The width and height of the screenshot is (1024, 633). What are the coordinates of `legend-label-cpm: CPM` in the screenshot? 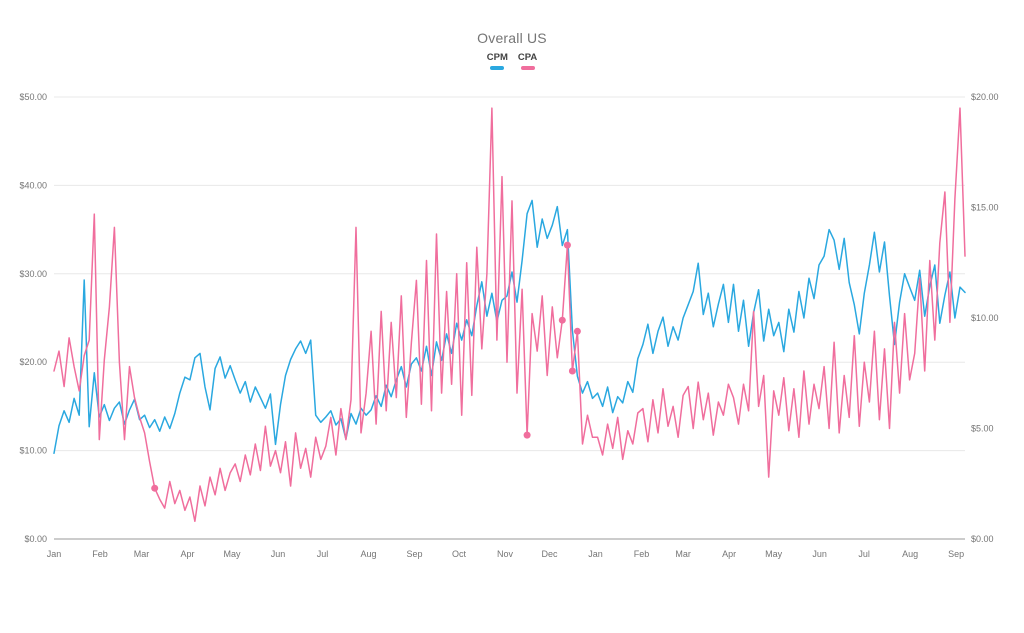 It's located at (497, 57).